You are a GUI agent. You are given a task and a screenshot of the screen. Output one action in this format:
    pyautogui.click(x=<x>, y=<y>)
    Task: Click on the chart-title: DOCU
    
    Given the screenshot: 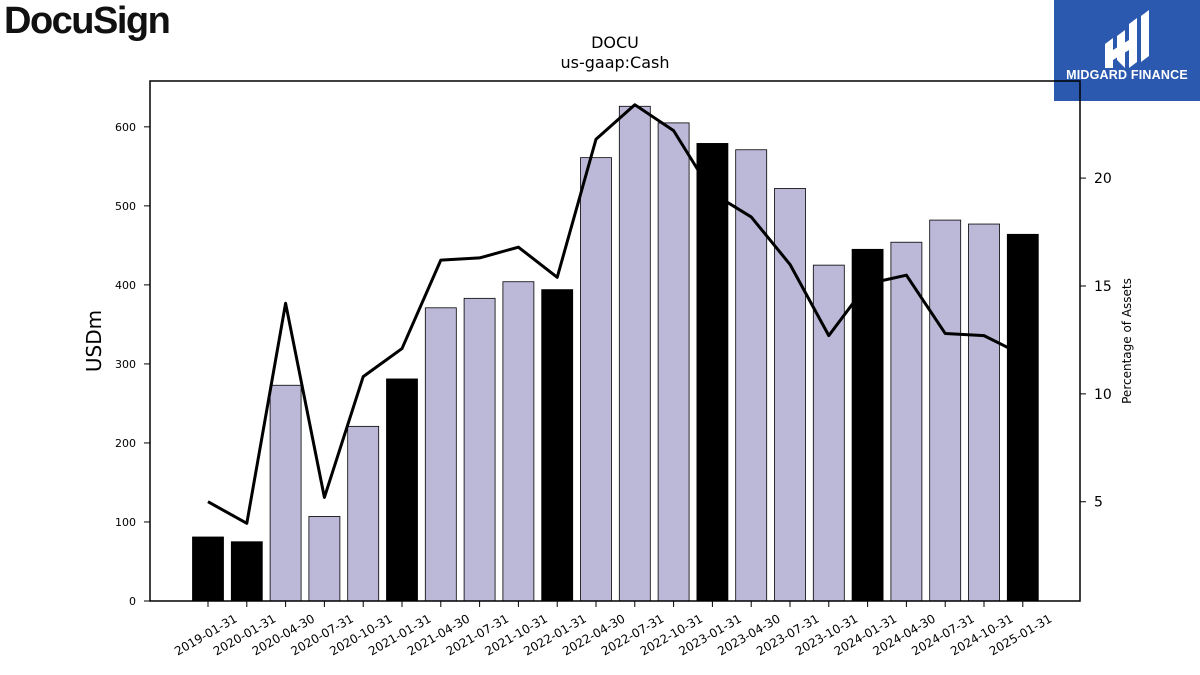 What is the action you would take?
    pyautogui.click(x=615, y=42)
    